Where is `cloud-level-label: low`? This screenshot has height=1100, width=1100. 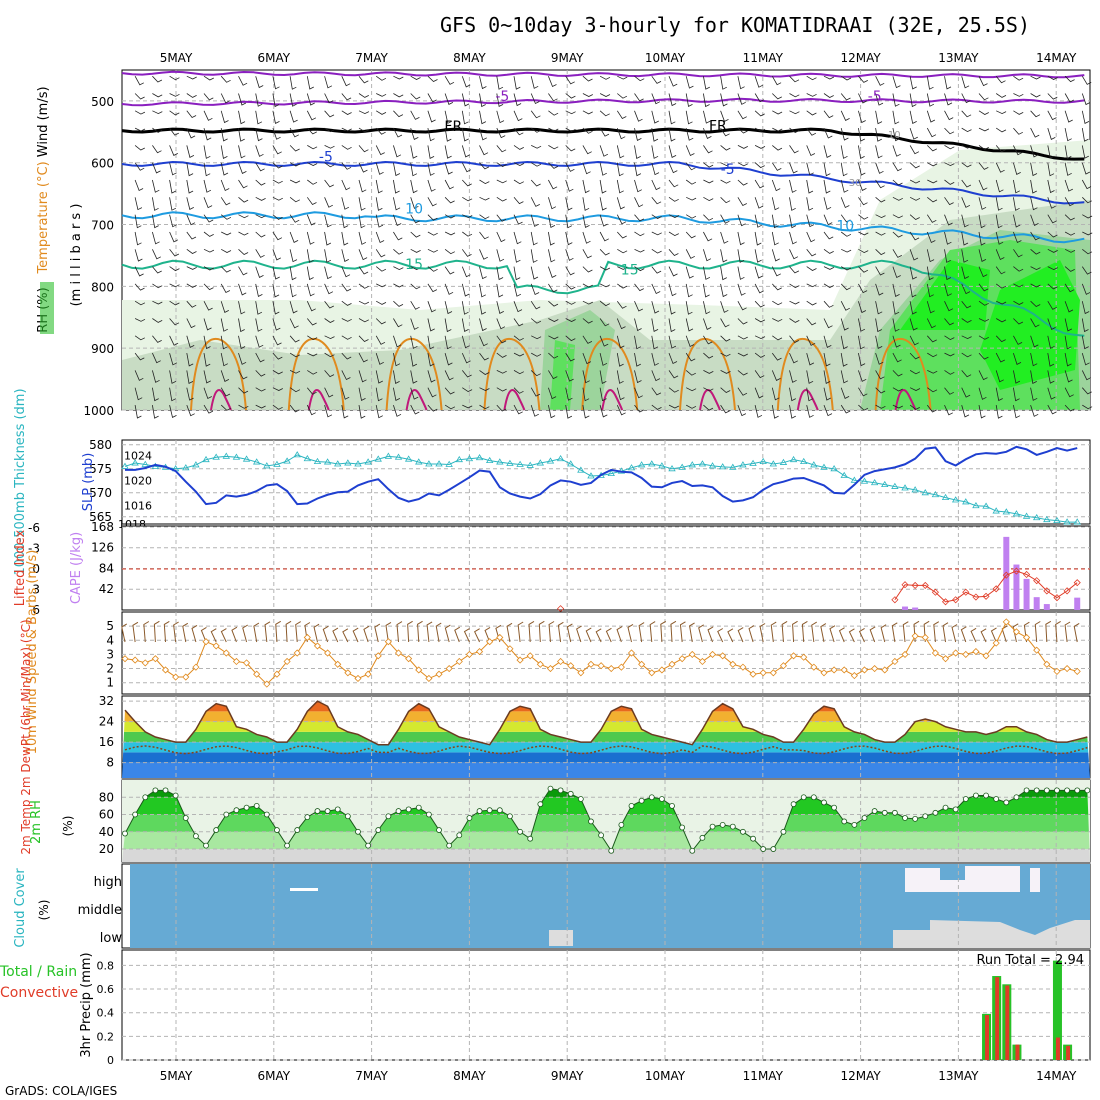 cloud-level-label: low is located at coordinates (111, 938).